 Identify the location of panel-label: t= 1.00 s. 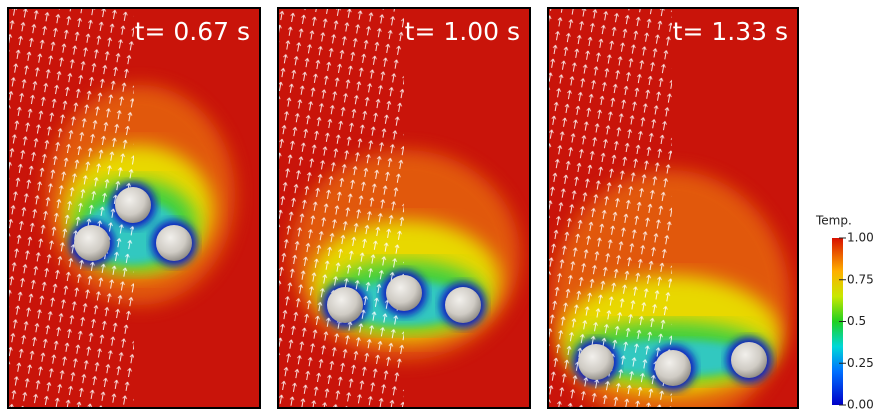
(462, 31).